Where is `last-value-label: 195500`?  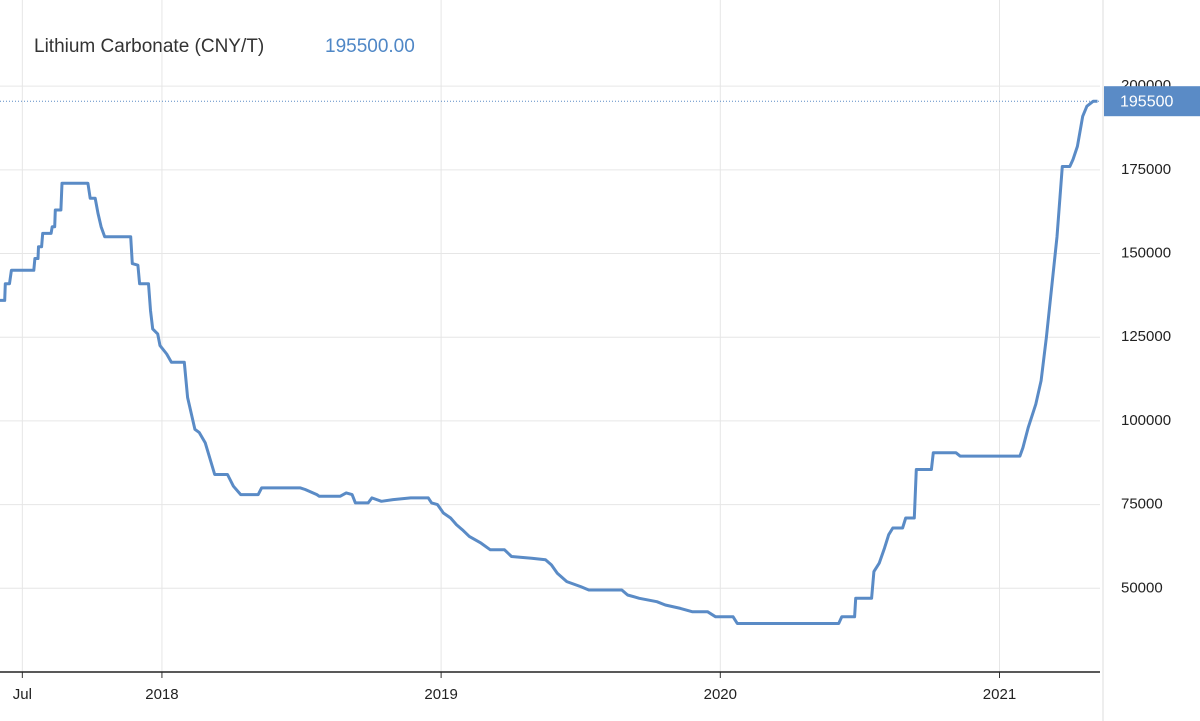 last-value-label: 195500 is located at coordinates (1146, 101).